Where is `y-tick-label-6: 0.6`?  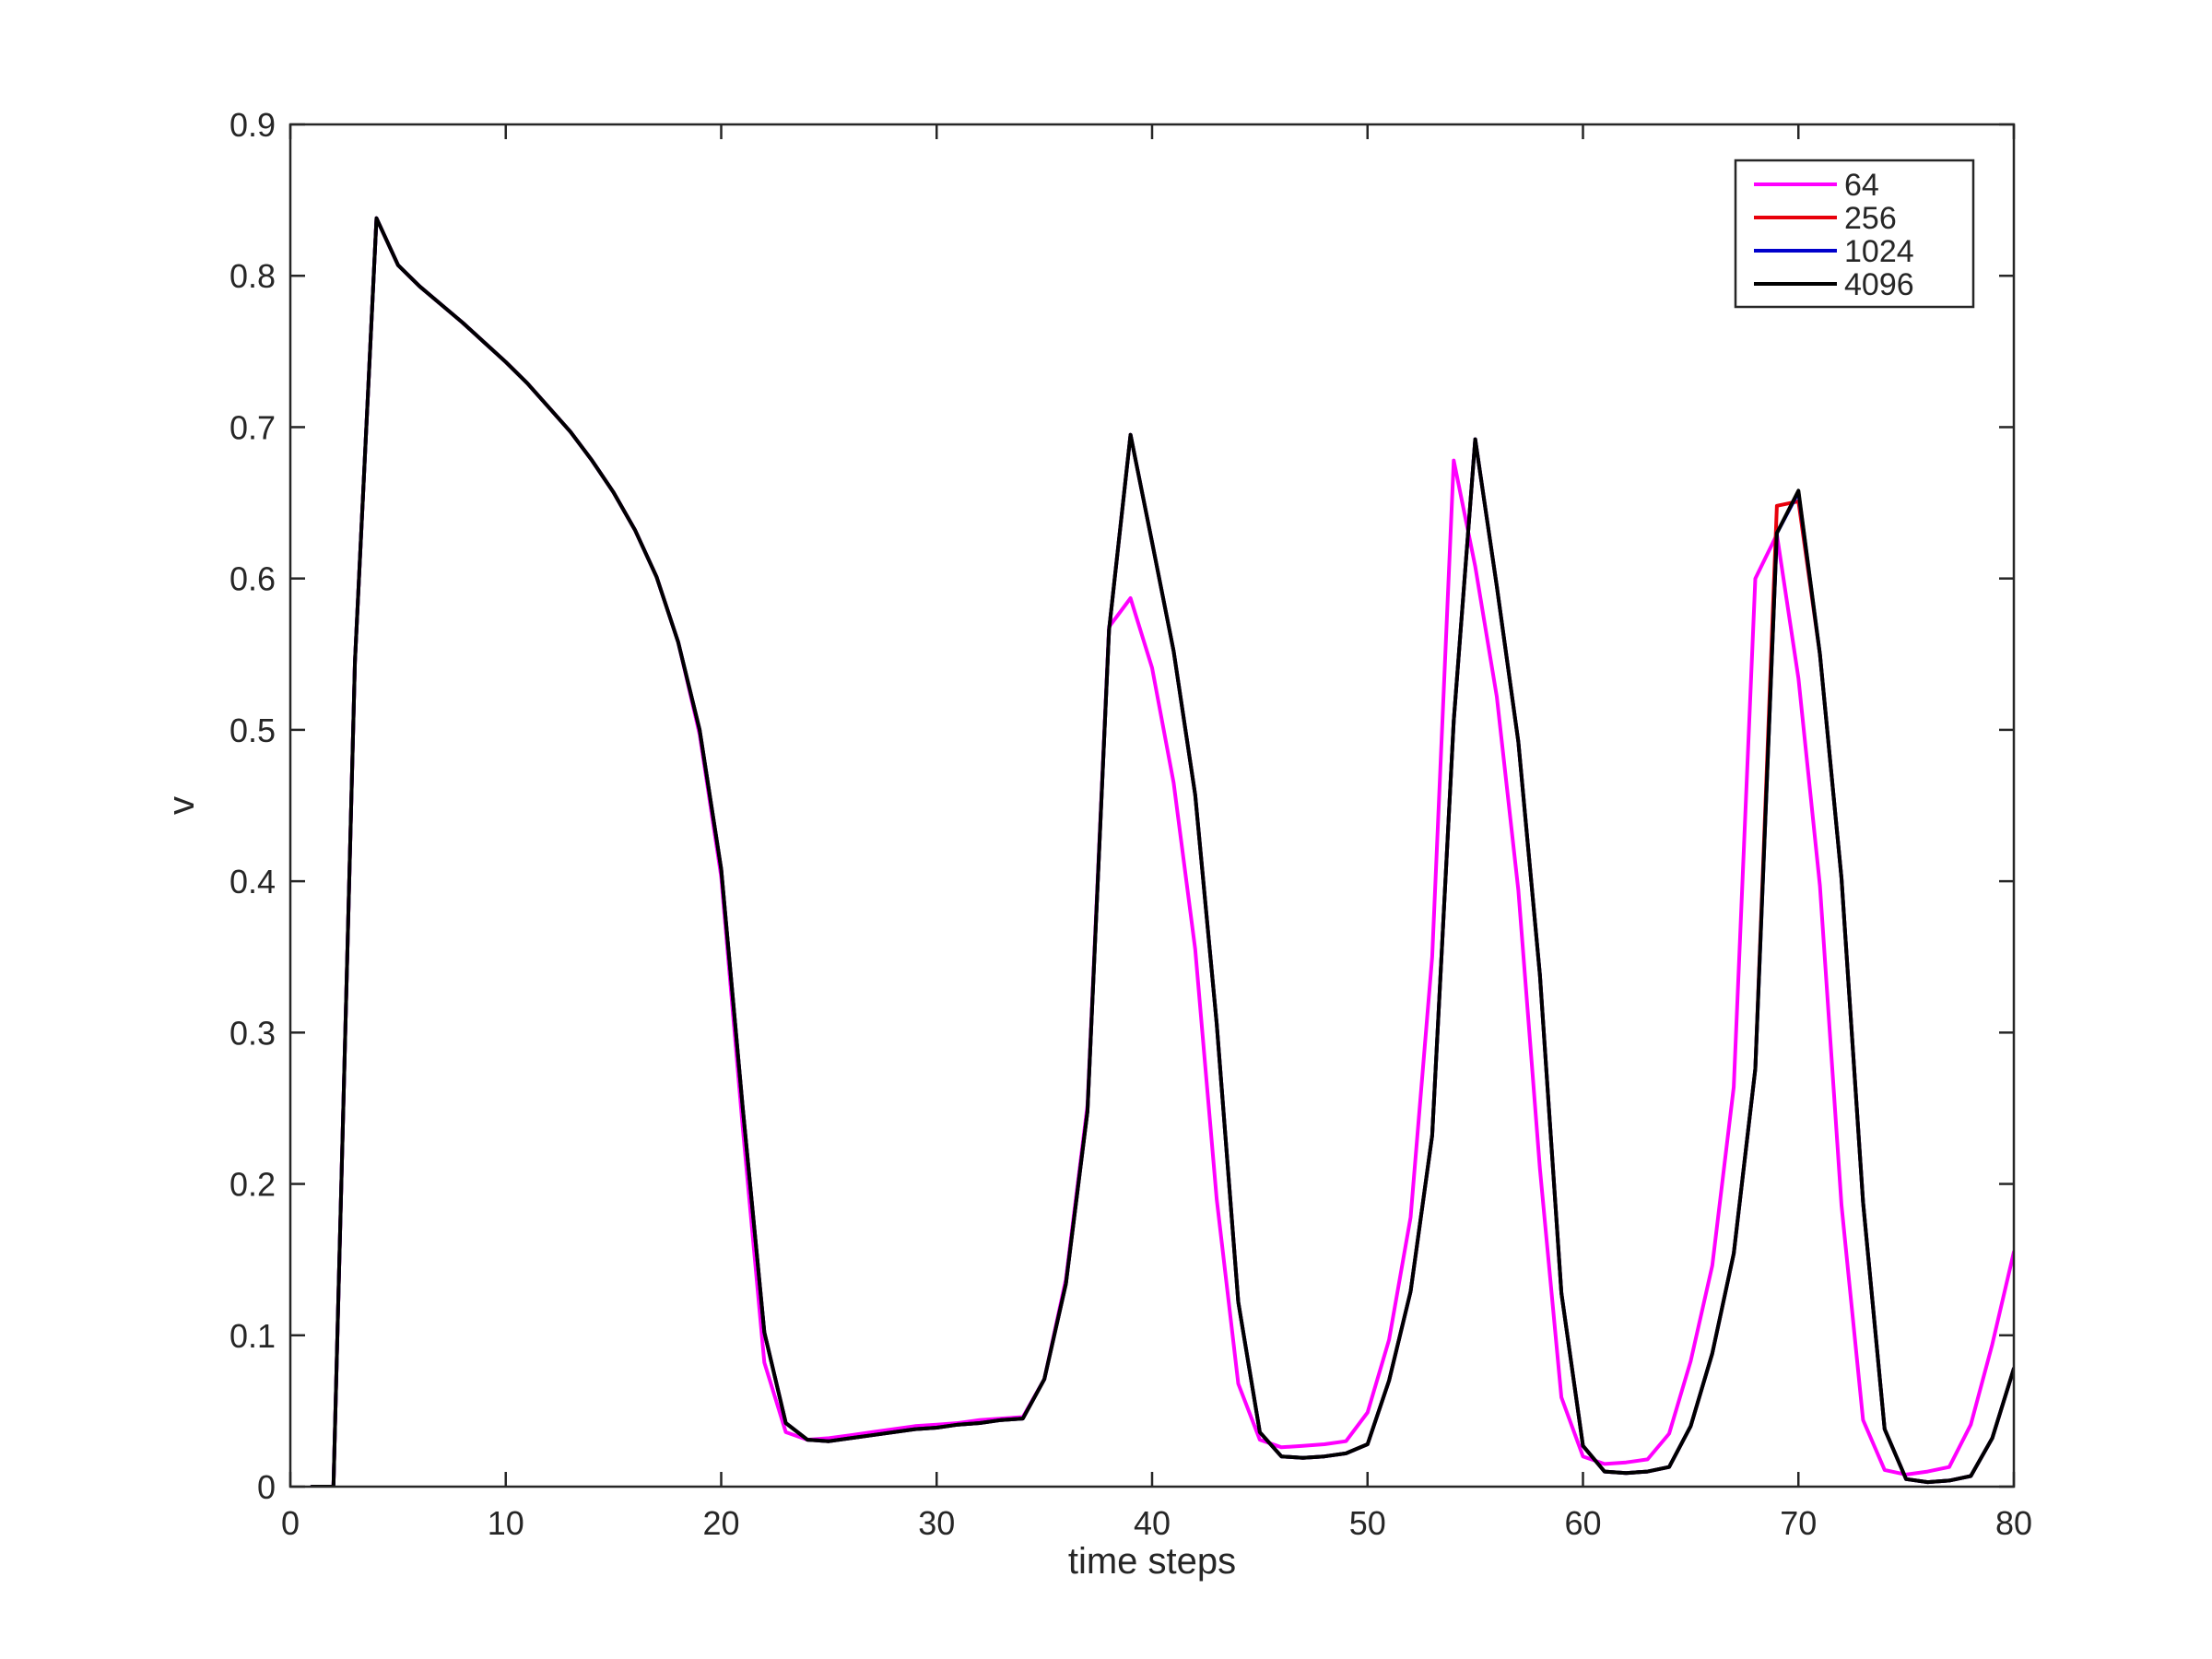 y-tick-label-6: 0.6 is located at coordinates (252, 579).